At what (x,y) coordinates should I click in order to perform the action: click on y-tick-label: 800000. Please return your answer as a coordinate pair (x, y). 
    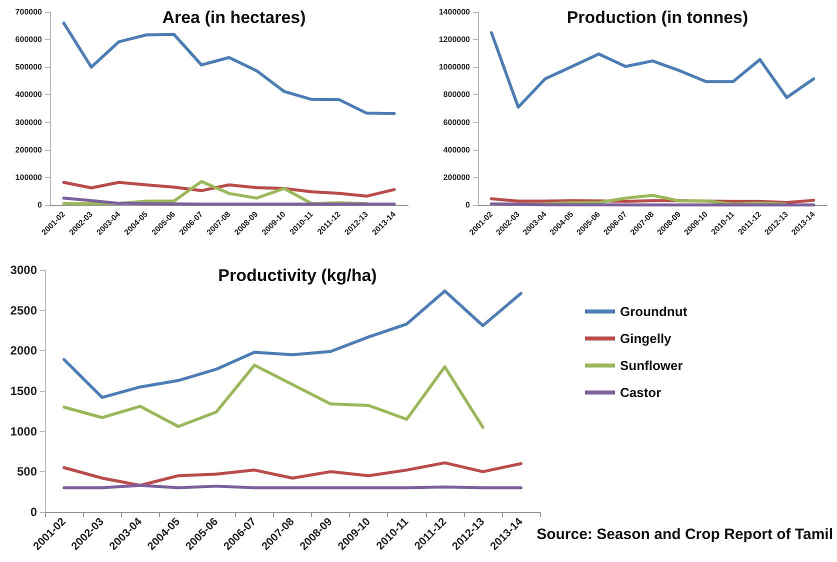
    Looking at the image, I should click on (457, 95).